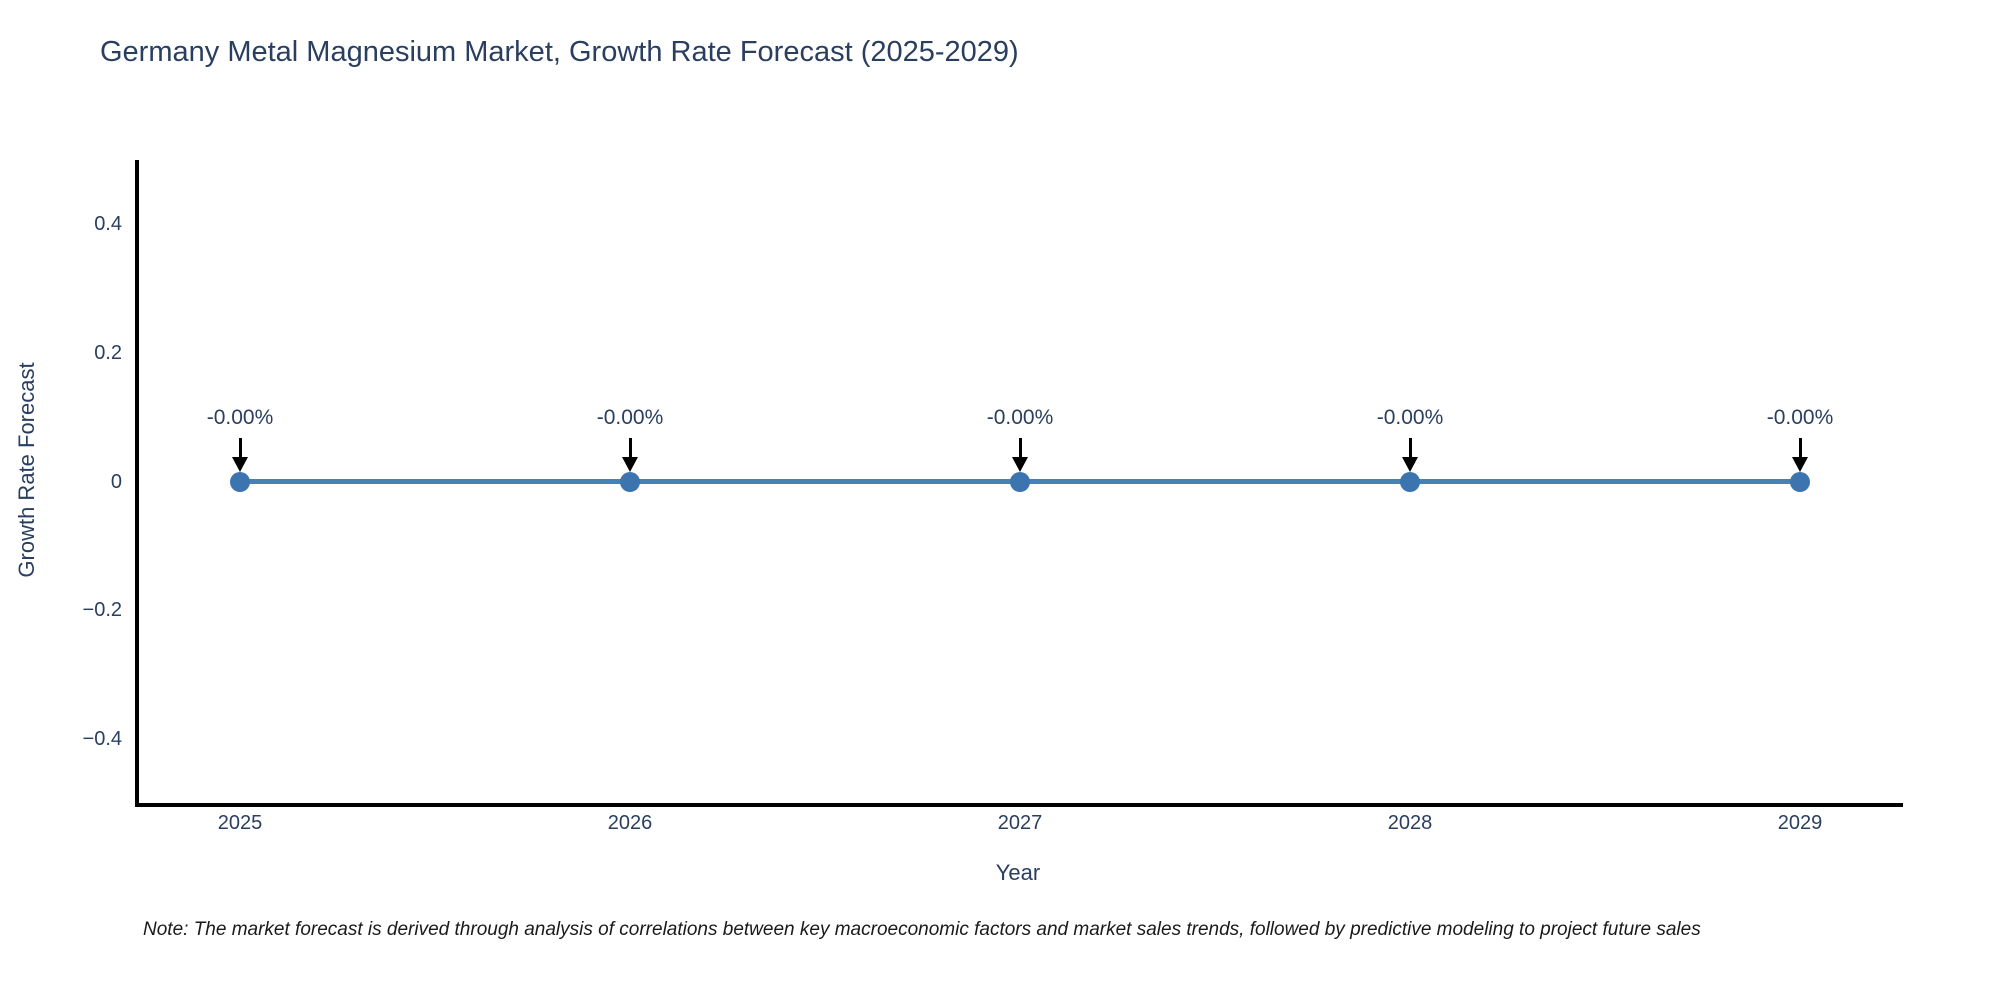 The height and width of the screenshot is (1000, 2000). Describe the element at coordinates (116, 481) in the screenshot. I see `y-tick-label: 0` at that location.